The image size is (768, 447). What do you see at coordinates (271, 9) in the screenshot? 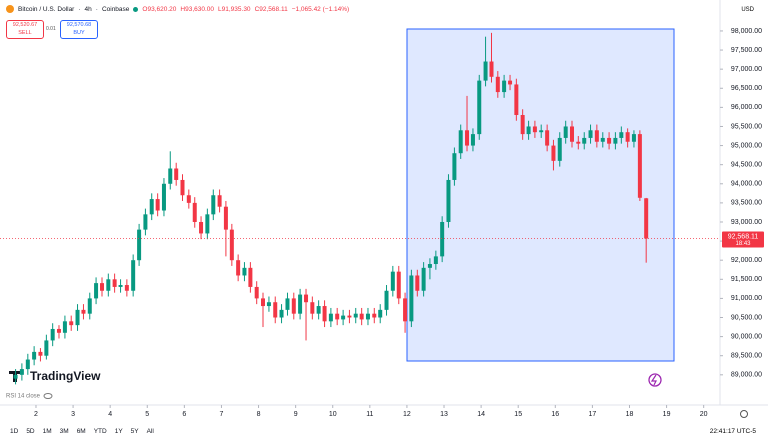
I see `close: C92,568.11` at bounding box center [271, 9].